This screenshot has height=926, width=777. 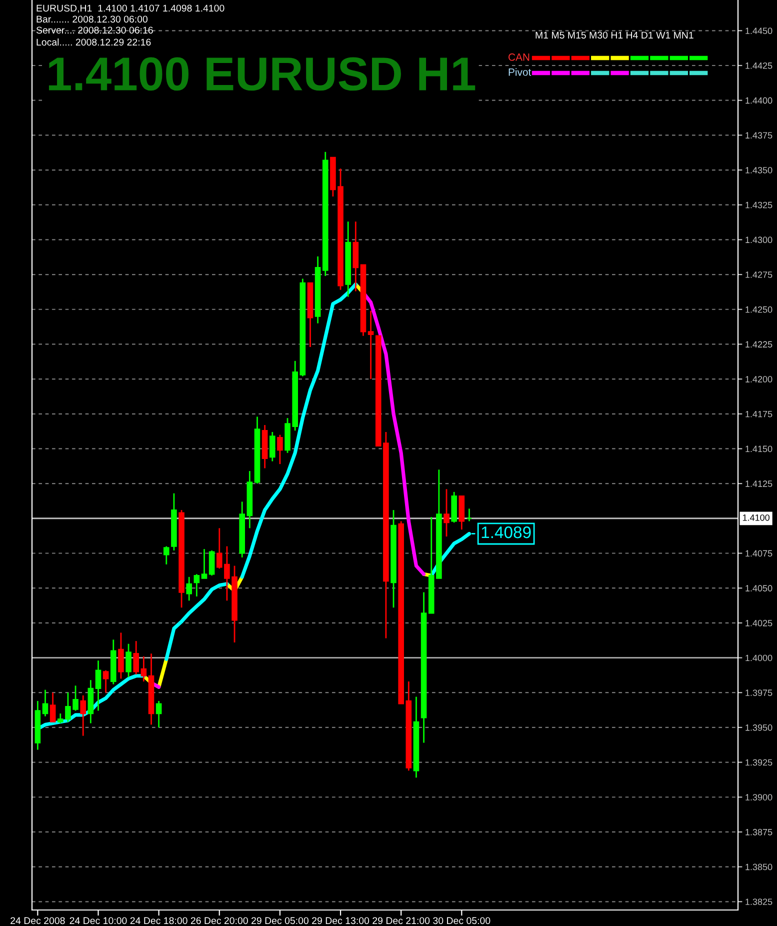 I want to click on y-tick-label: 1.4425, so click(x=759, y=65).